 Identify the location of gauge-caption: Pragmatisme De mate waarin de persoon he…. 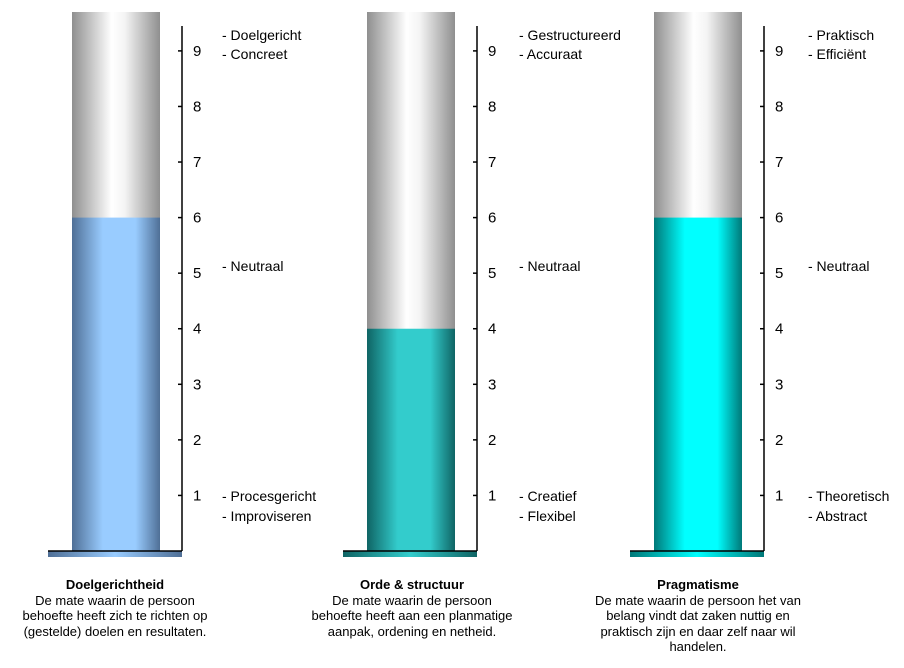
(698, 616).